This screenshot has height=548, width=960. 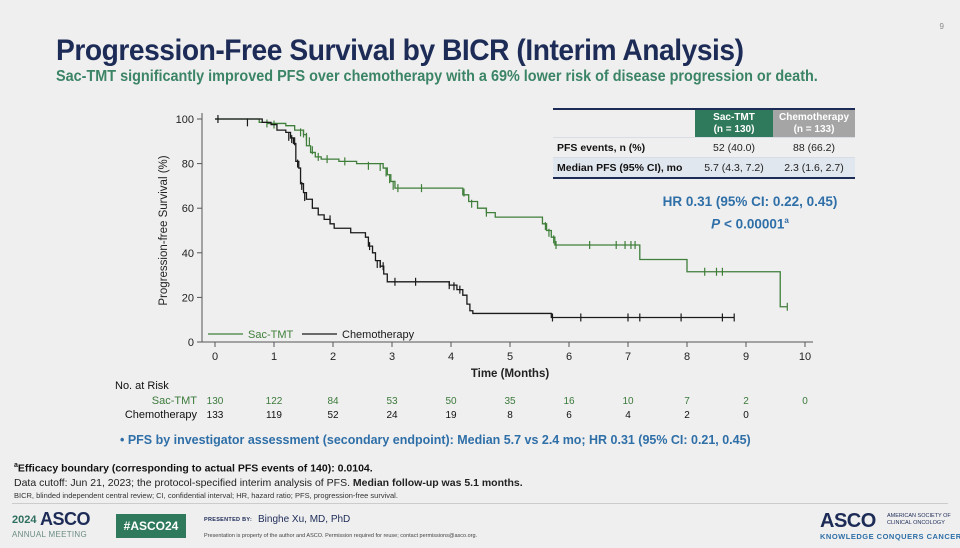 What do you see at coordinates (333, 415) in the screenshot?
I see `at-risk-value: 52` at bounding box center [333, 415].